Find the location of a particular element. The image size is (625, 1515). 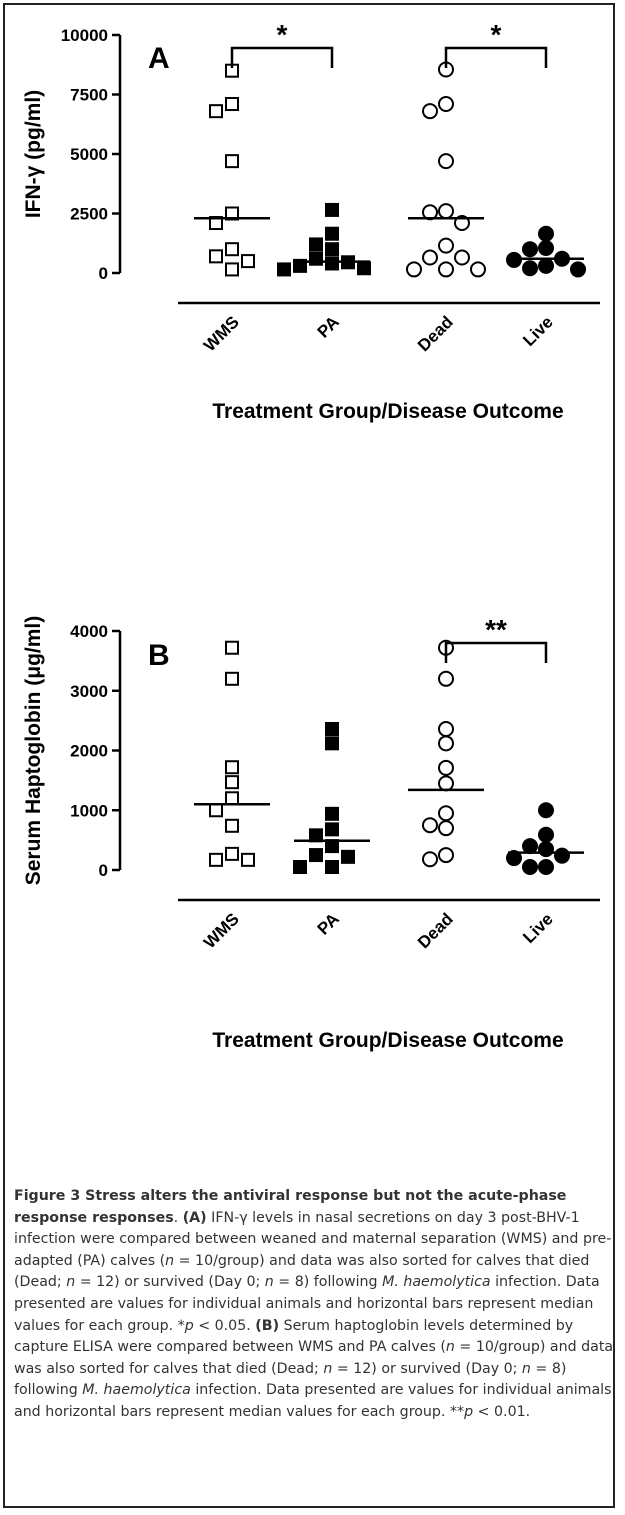

y-tick-label: 10000 is located at coordinates (84, 35).